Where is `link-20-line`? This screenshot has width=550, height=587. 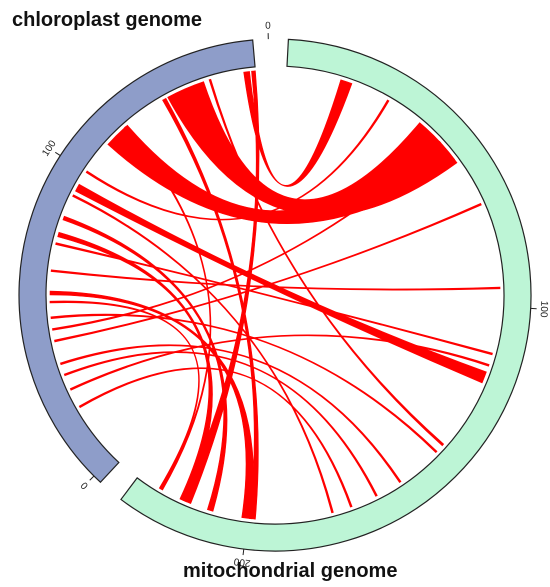 link-20-line is located at coordinates (230, 414).